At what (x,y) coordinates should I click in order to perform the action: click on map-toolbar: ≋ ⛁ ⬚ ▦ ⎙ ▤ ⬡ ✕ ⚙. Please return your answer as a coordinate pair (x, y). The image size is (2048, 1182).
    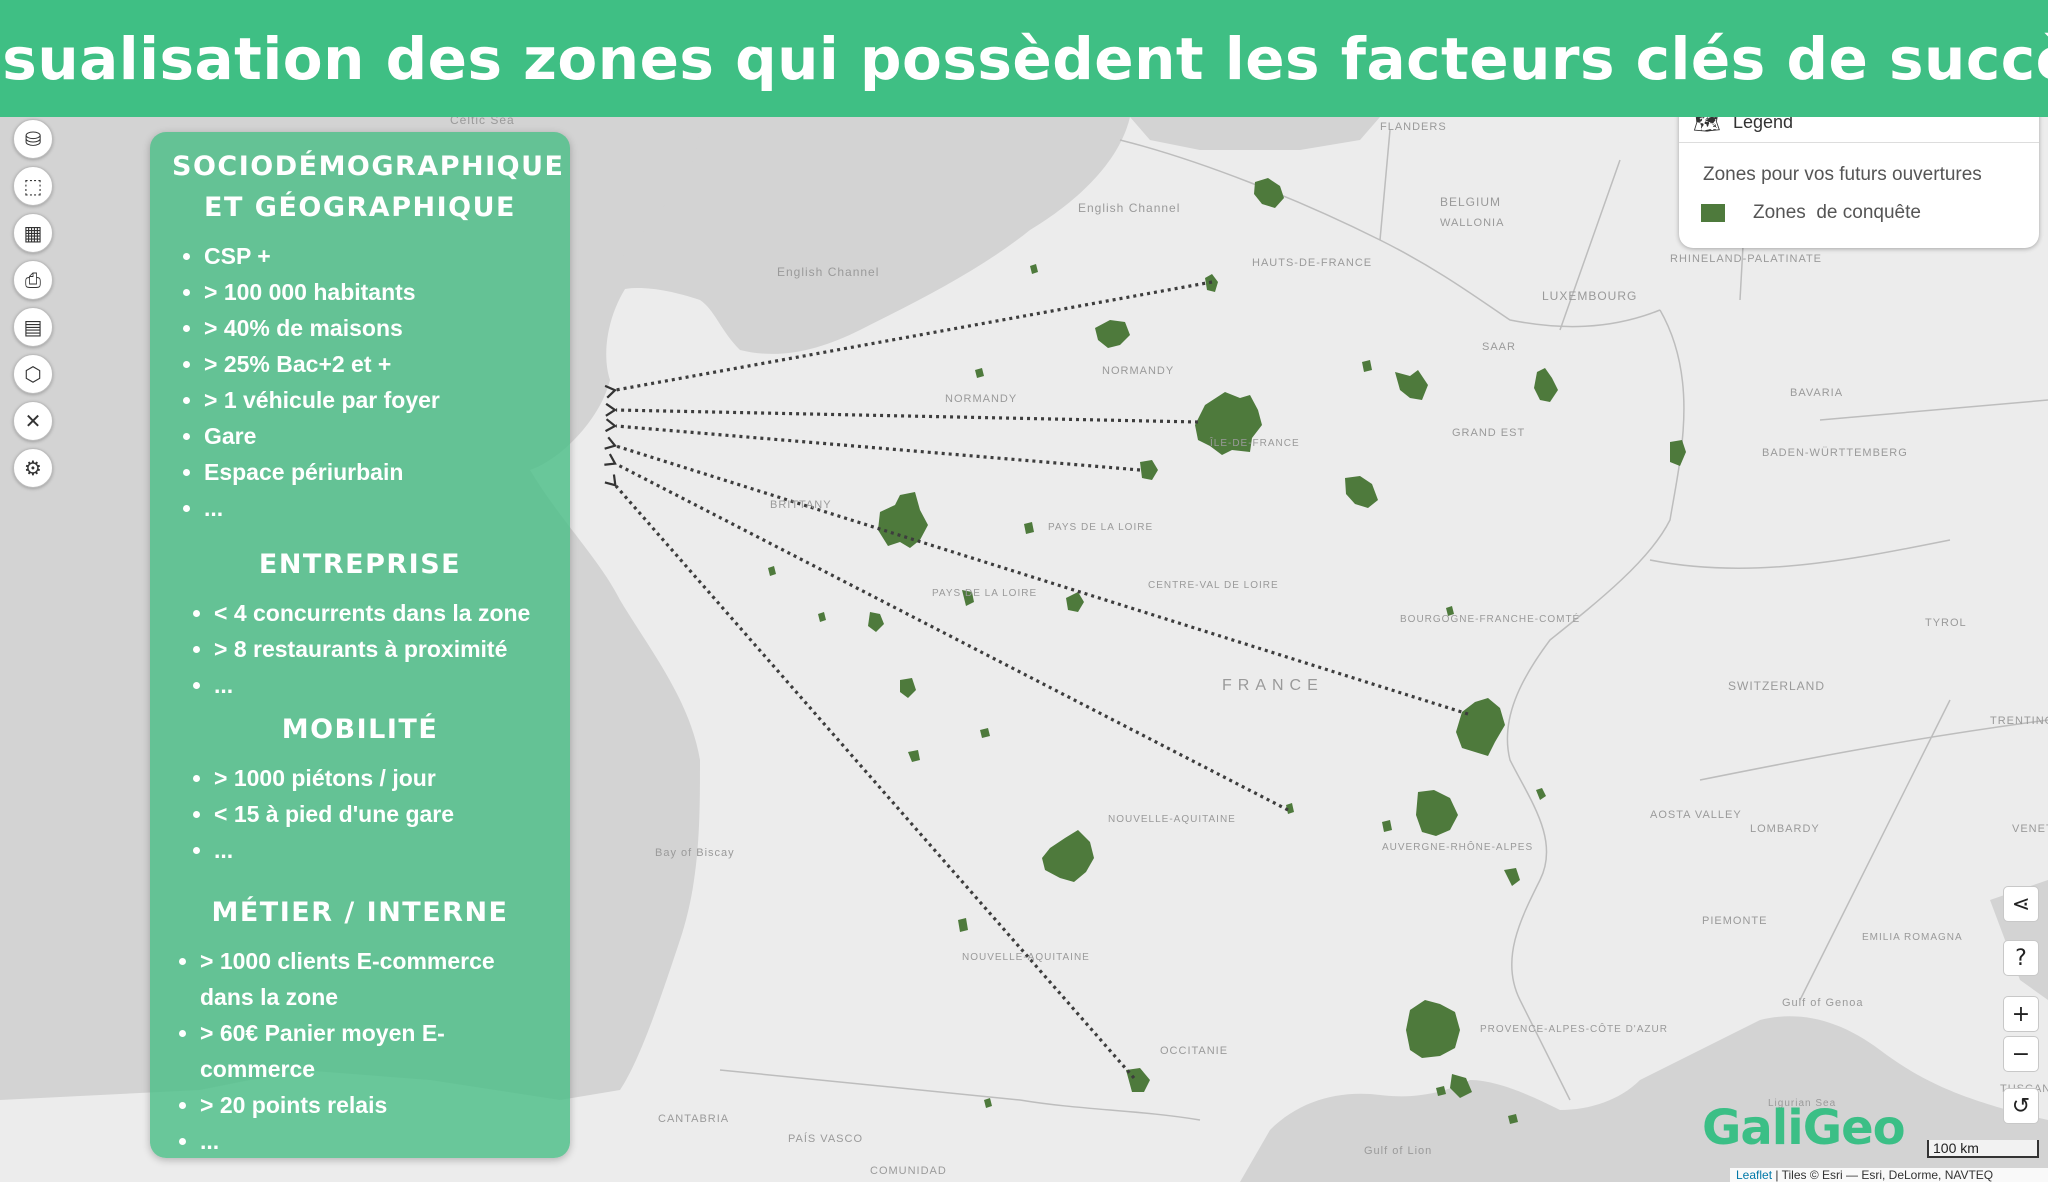
    Looking at the image, I should click on (33, 290).